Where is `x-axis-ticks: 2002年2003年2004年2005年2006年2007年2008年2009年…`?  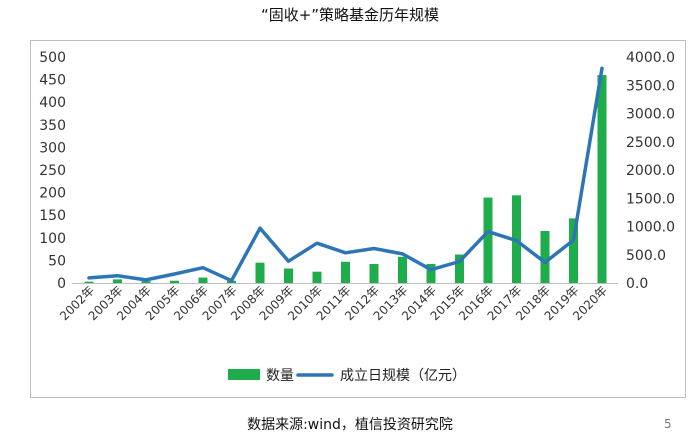
x-axis-ticks: 2002年2003年2004年2005年2006年2007年2008年2009年… is located at coordinates (333, 303).